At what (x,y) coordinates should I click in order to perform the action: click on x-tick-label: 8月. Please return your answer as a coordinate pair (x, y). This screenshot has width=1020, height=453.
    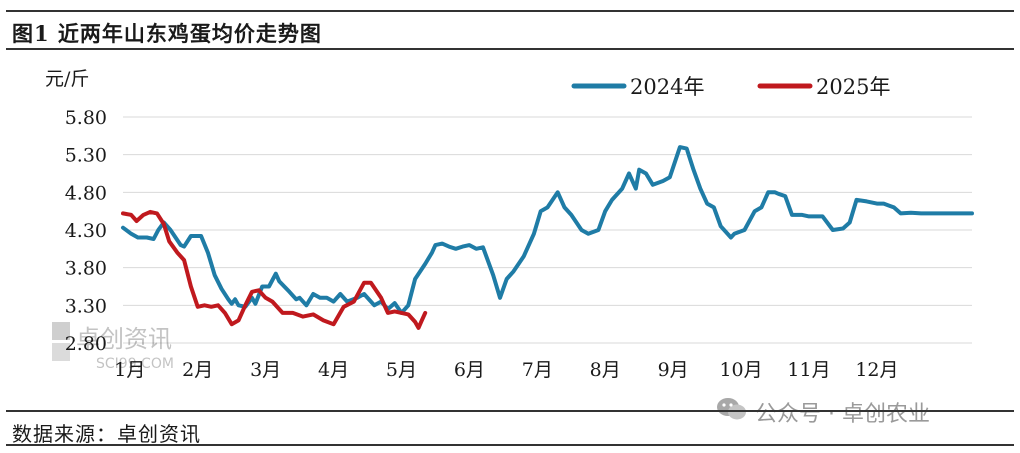
    Looking at the image, I should click on (605, 370).